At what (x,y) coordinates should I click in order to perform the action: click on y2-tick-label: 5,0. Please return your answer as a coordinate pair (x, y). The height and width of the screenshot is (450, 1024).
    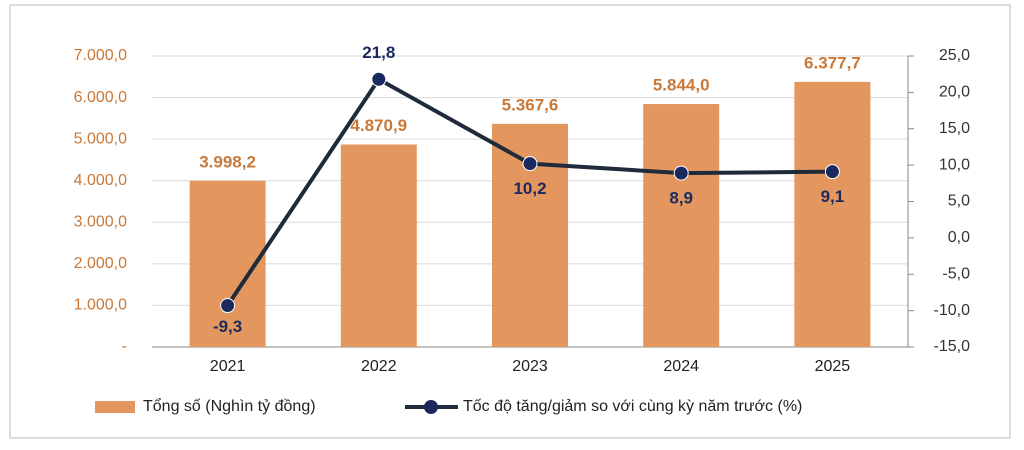
    Looking at the image, I should click on (959, 201).